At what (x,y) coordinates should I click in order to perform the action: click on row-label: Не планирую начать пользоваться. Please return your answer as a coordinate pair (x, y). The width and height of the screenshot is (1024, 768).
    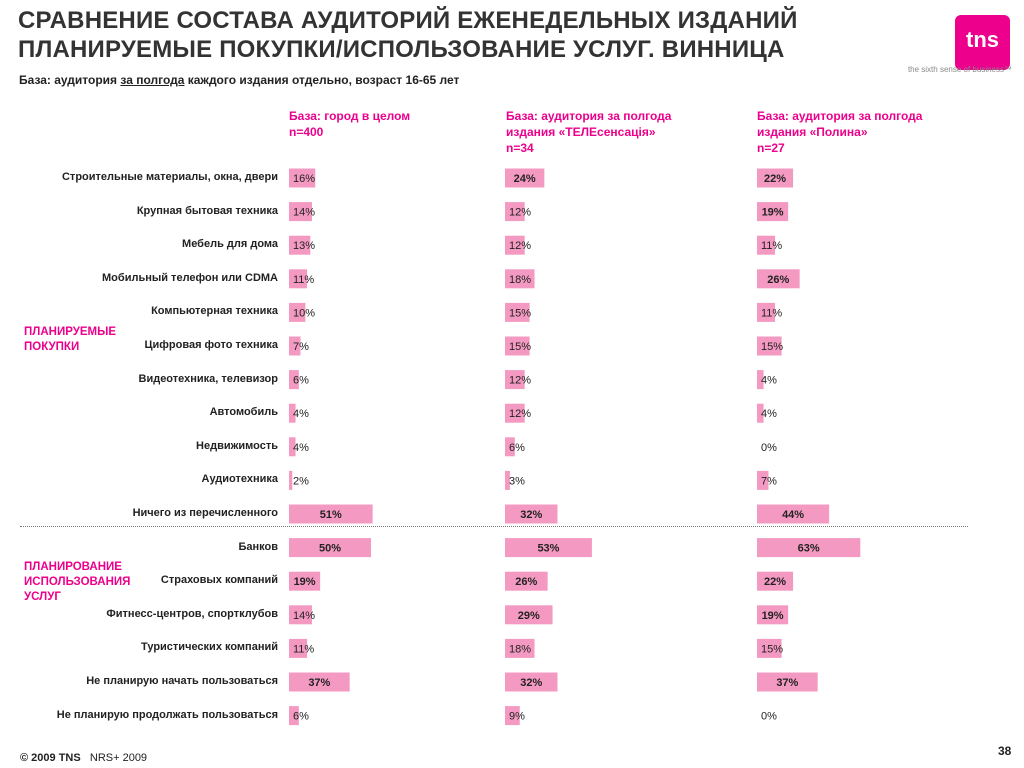
    Looking at the image, I should click on (182, 681).